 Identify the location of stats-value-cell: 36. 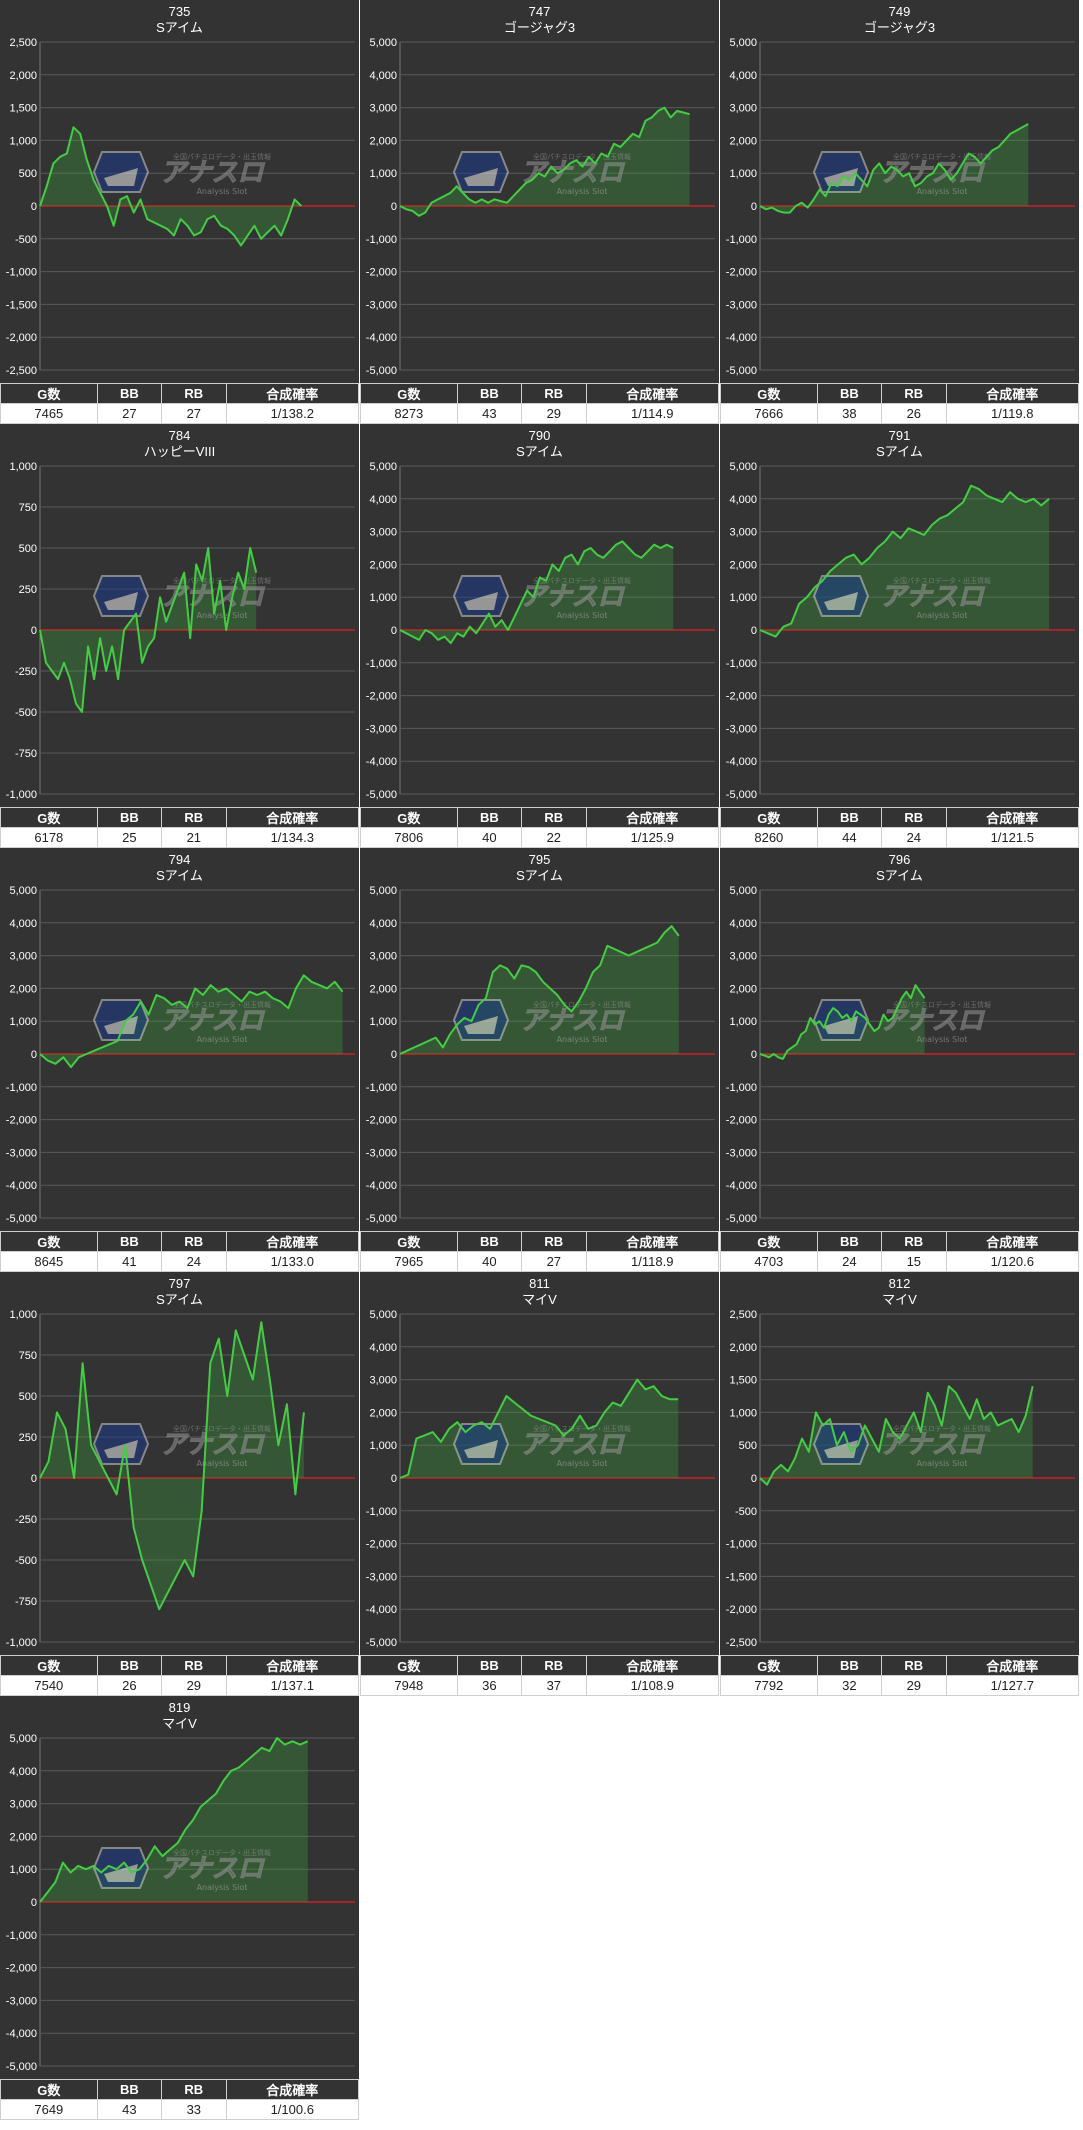
(489, 1685).